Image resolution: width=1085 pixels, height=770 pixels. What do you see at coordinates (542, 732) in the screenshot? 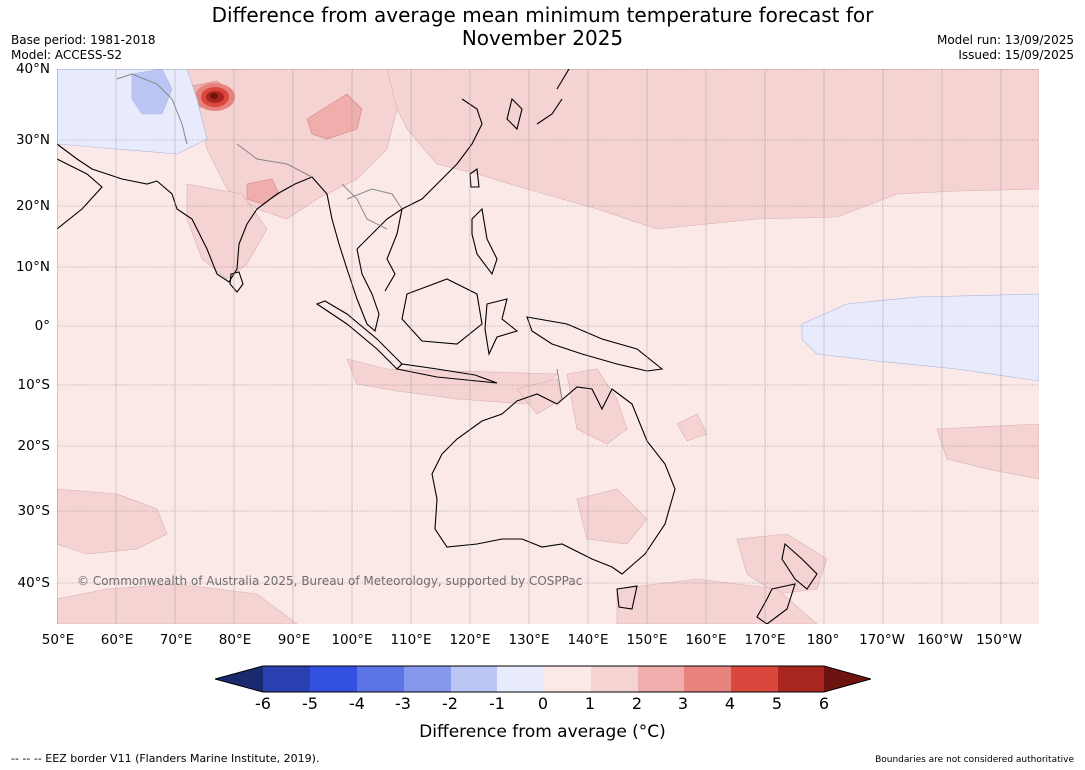
I see `colorbar-label: Difference from average (°C)` at bounding box center [542, 732].